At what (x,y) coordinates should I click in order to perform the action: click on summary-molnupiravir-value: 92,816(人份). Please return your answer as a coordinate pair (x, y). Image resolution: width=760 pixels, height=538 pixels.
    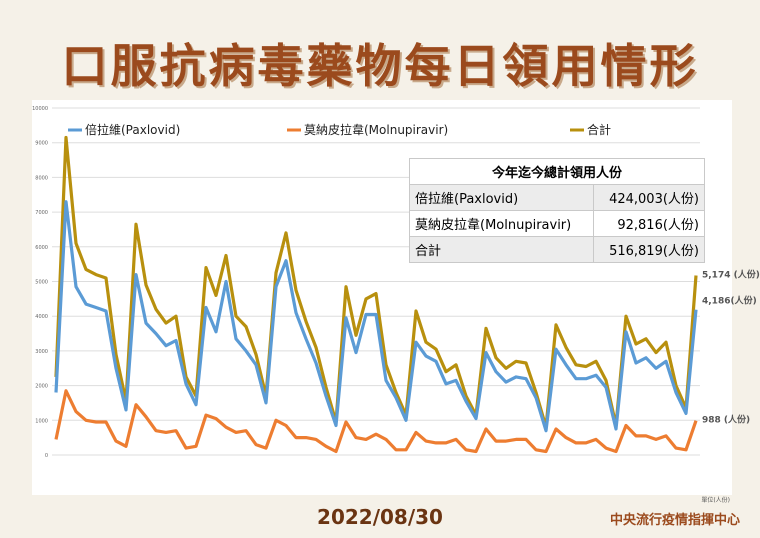
    Looking at the image, I should click on (649, 223).